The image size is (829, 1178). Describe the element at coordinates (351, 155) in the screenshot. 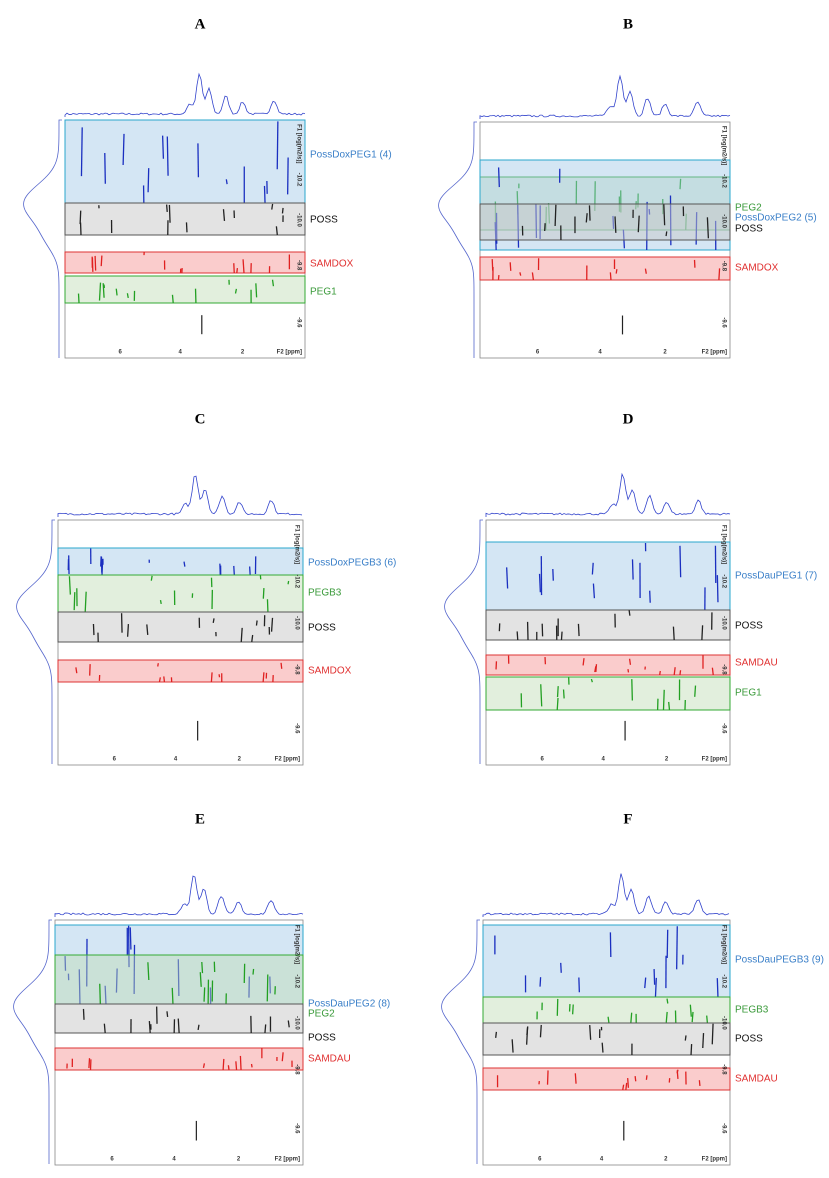

I see `band-label: PossDoxPEG1 (4)` at that location.